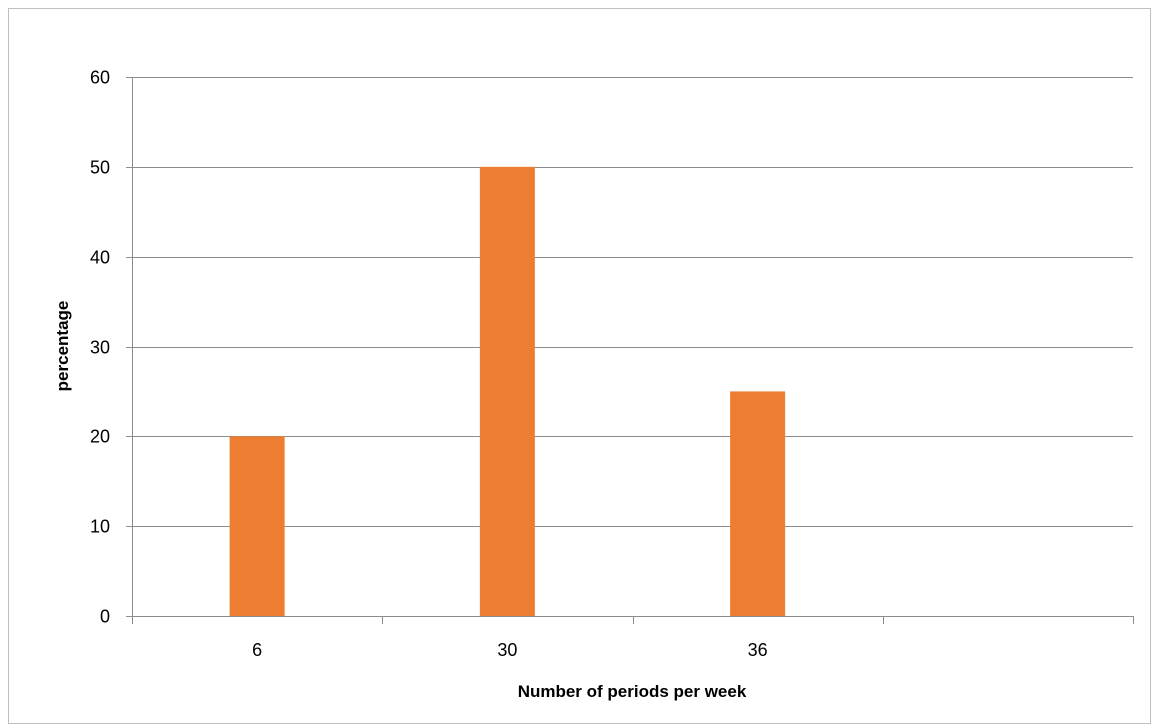  I want to click on y-tick-label: 0, so click(105, 617).